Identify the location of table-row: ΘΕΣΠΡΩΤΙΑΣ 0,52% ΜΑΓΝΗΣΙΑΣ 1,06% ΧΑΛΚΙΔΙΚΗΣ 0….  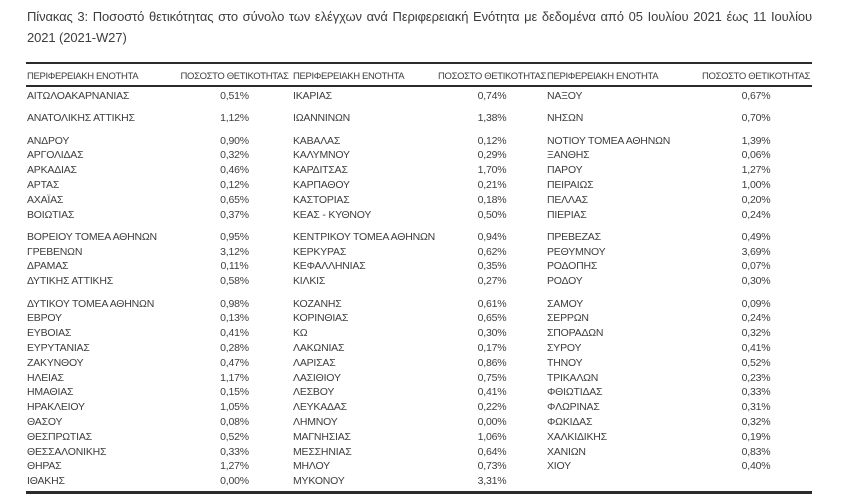
(419, 437).